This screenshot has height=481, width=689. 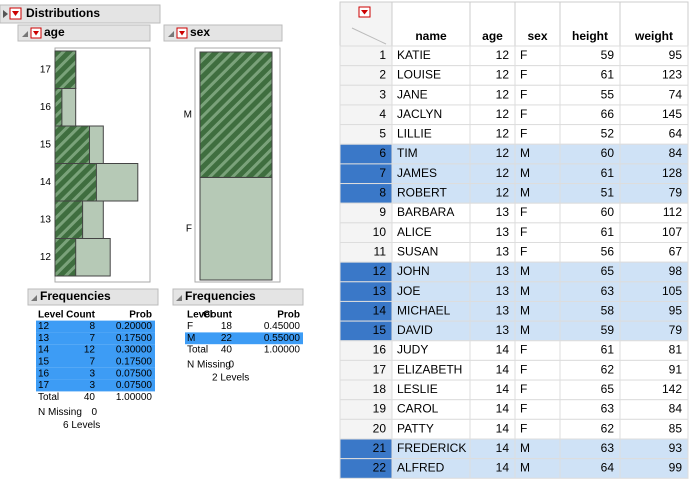 What do you see at coordinates (676, 251) in the screenshot?
I see `cell: 67` at bounding box center [676, 251].